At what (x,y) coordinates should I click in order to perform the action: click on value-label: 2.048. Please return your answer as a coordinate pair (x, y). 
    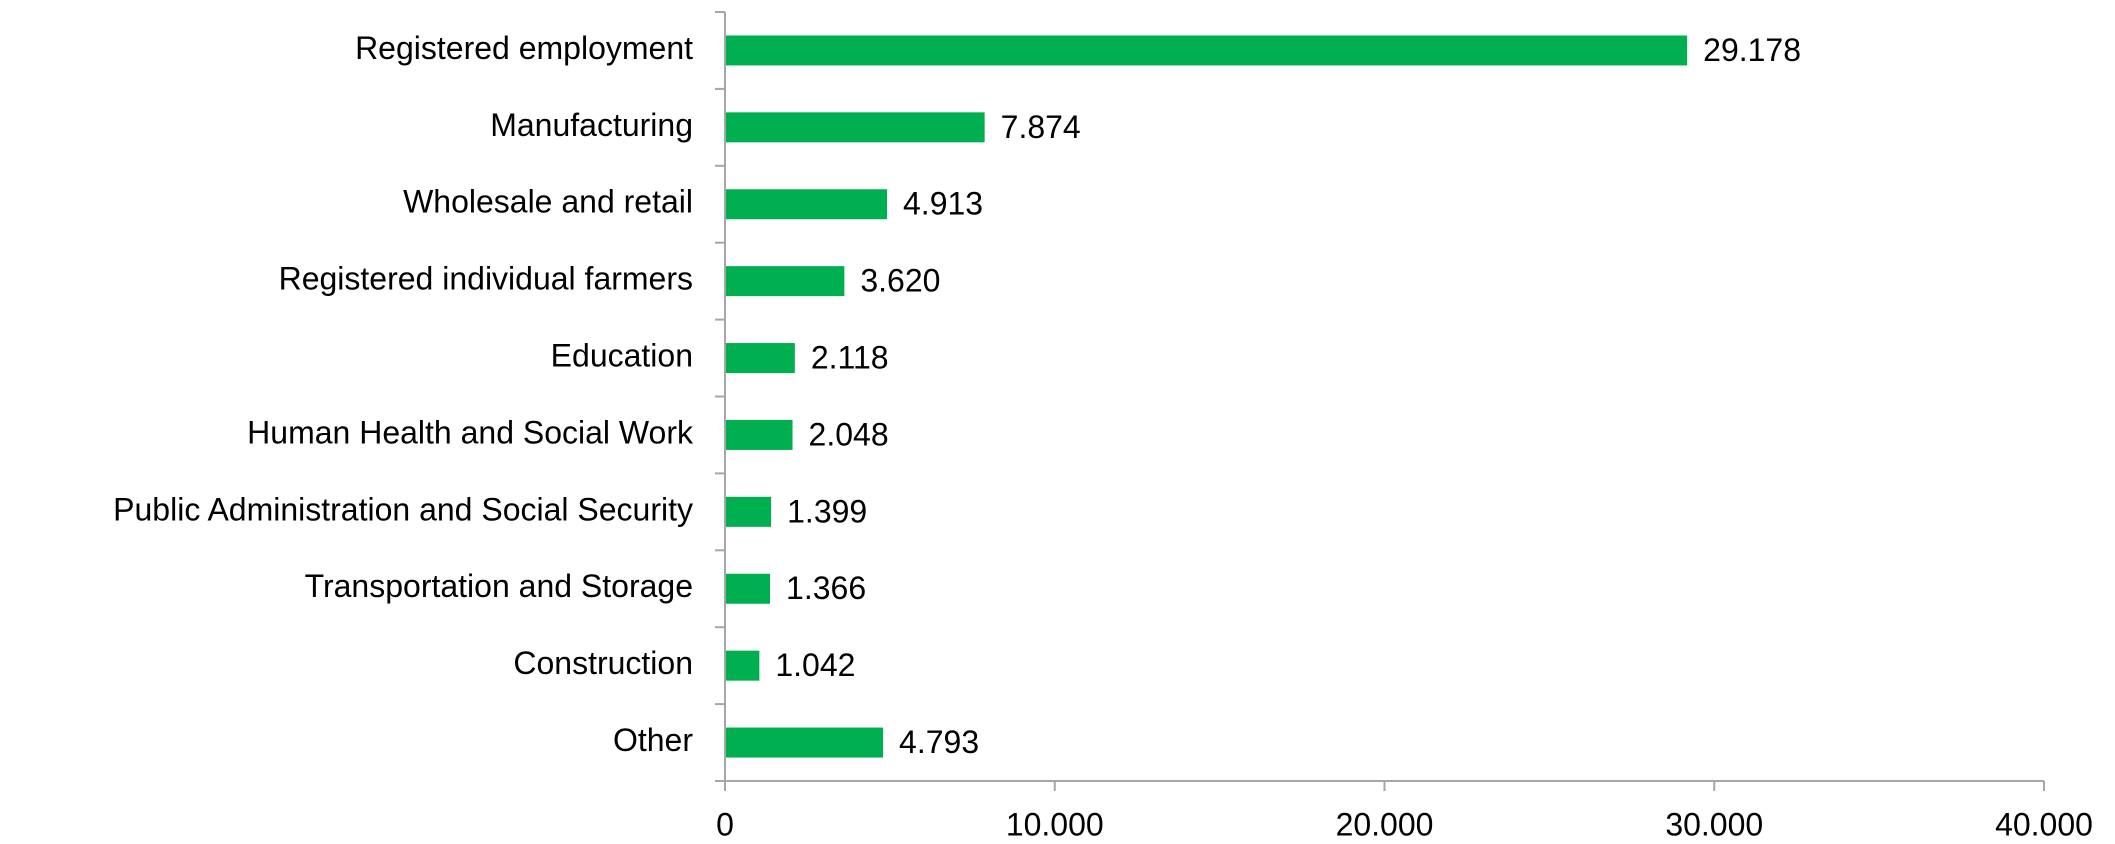
    Looking at the image, I should click on (849, 434).